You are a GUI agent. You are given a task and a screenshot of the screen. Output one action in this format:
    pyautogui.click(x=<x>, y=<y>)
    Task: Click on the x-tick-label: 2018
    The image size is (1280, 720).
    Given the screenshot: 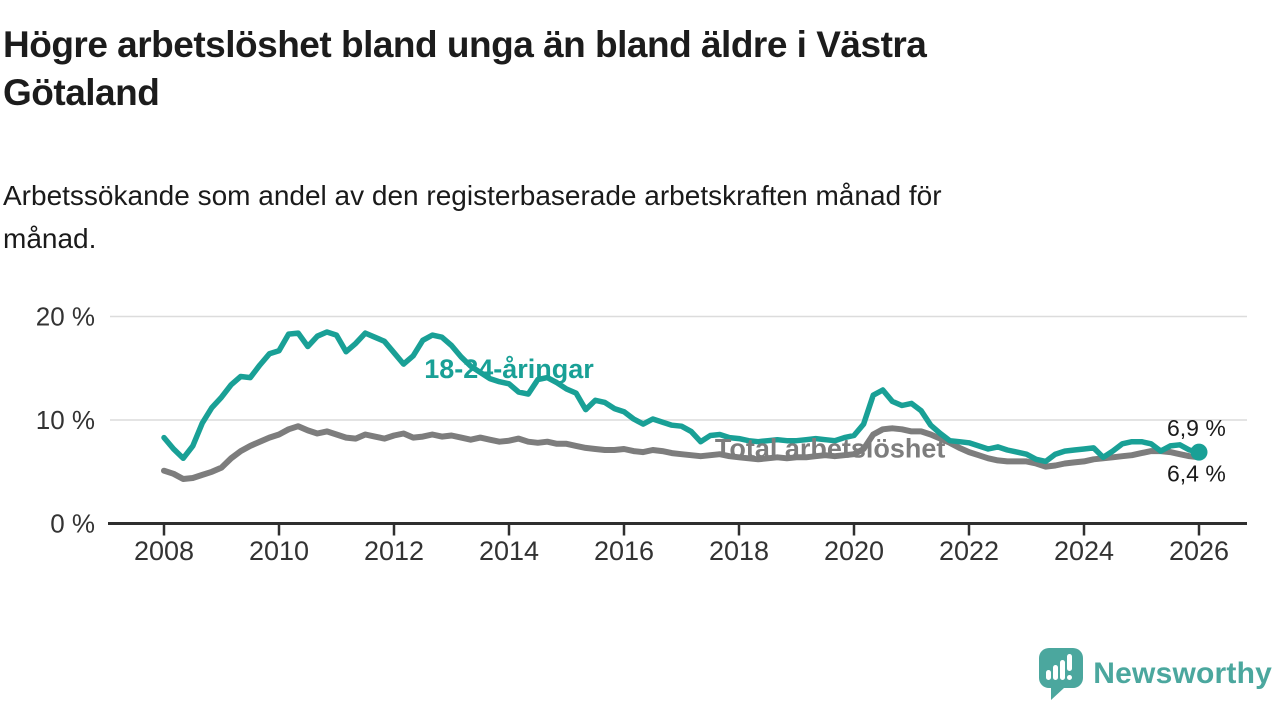 What is the action you would take?
    pyautogui.click(x=739, y=551)
    